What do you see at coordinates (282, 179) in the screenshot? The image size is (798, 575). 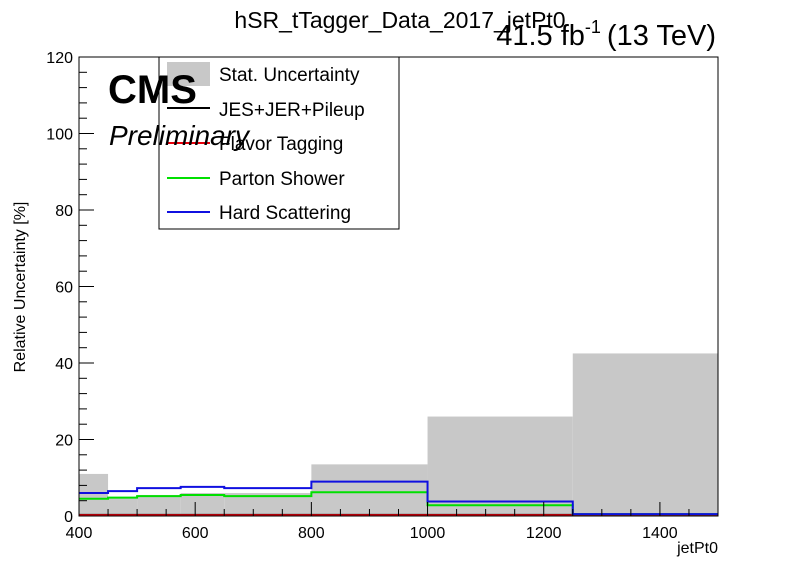 I see `legend-label-parton: Parton Shower` at bounding box center [282, 179].